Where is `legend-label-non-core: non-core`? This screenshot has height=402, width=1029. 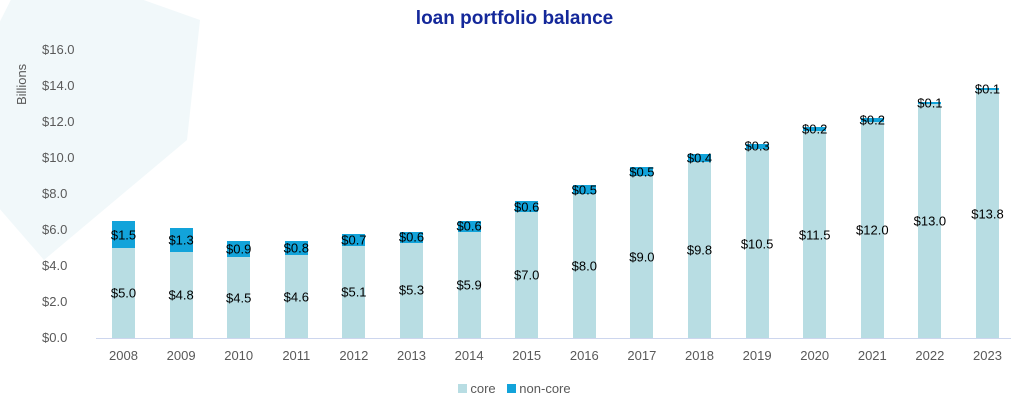 legend-label-non-core: non-core is located at coordinates (545, 388).